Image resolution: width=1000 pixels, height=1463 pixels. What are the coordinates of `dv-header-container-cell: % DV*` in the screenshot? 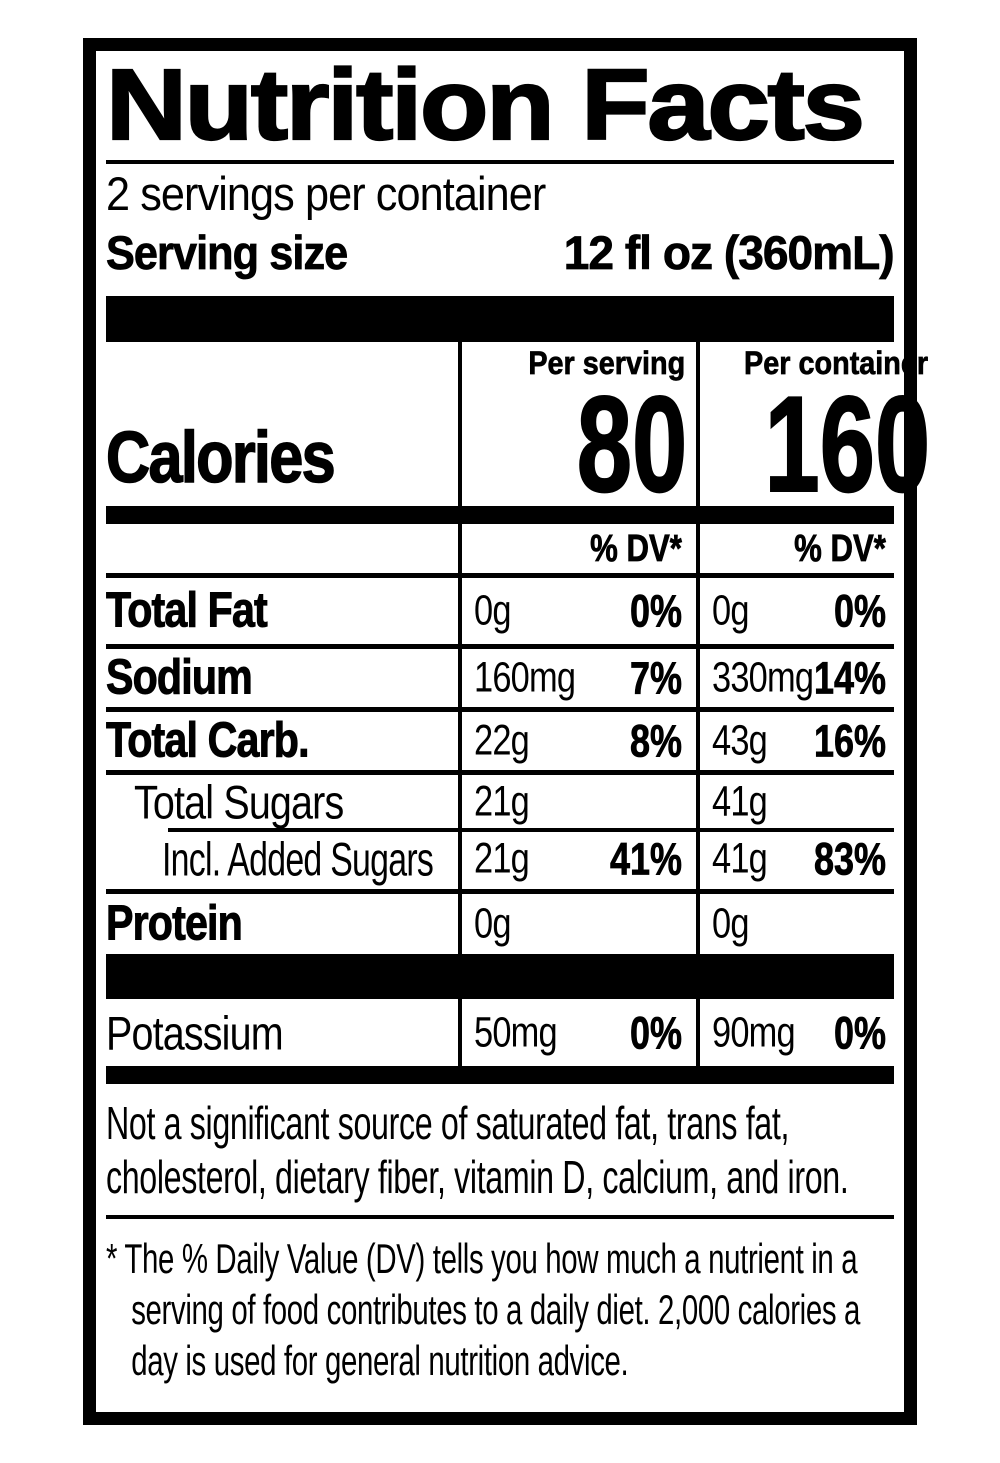 It's located at (795, 549).